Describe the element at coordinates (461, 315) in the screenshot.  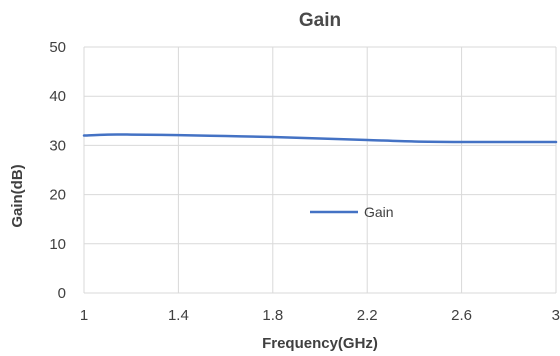
I see `x-tick-label: 2.6` at that location.